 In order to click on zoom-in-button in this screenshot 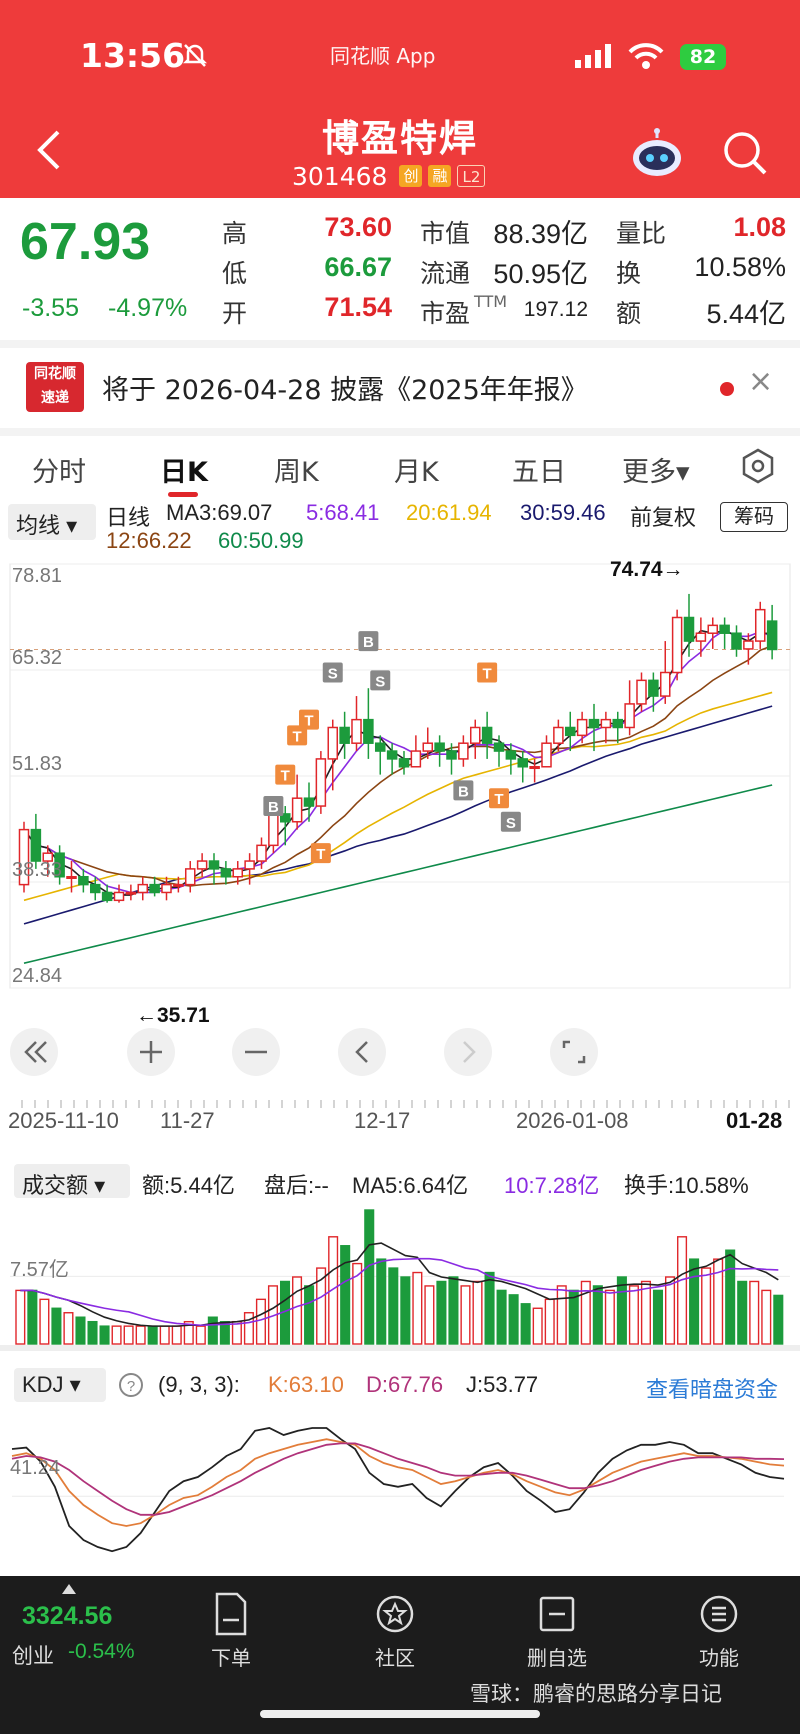, I will do `click(151, 1052)`.